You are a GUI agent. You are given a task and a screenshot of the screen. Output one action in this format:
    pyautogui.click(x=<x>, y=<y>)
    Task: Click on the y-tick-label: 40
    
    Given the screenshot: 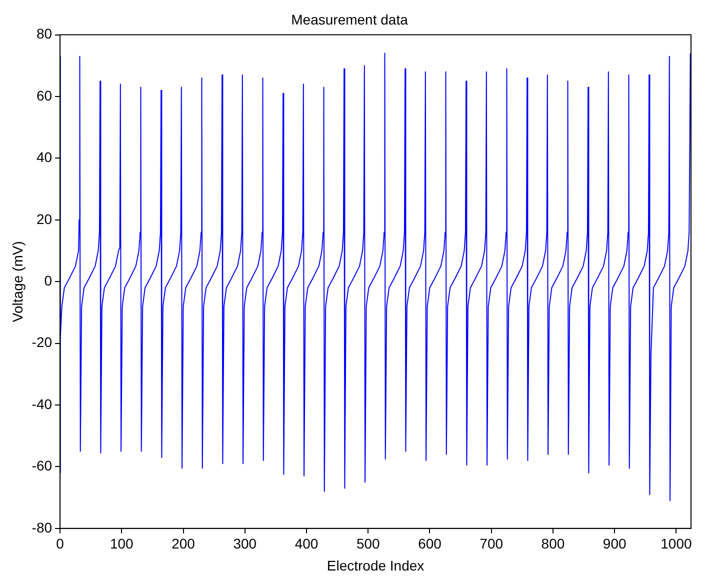 What is the action you would take?
    pyautogui.click(x=44, y=157)
    